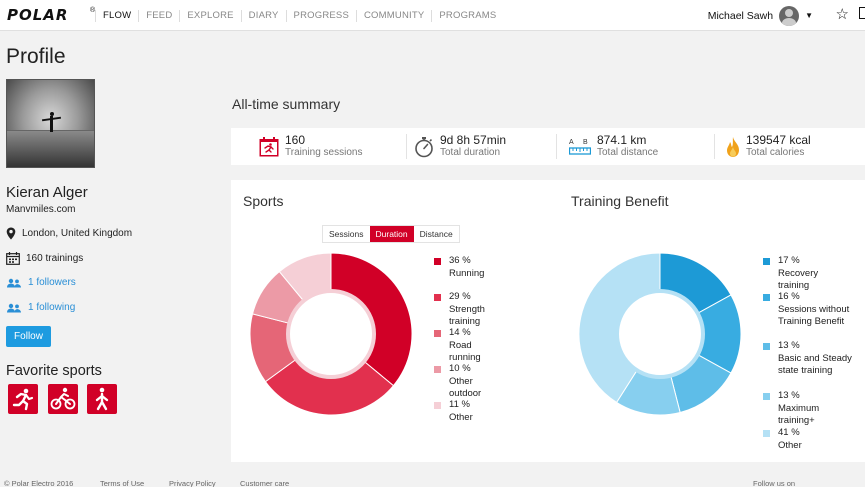 This screenshot has height=487, width=865. I want to click on summary-calories: 139547 kcal Total calories, so click(768, 146).